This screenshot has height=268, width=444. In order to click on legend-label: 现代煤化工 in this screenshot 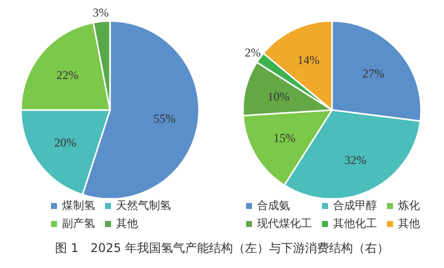, I will do `click(284, 223)`.